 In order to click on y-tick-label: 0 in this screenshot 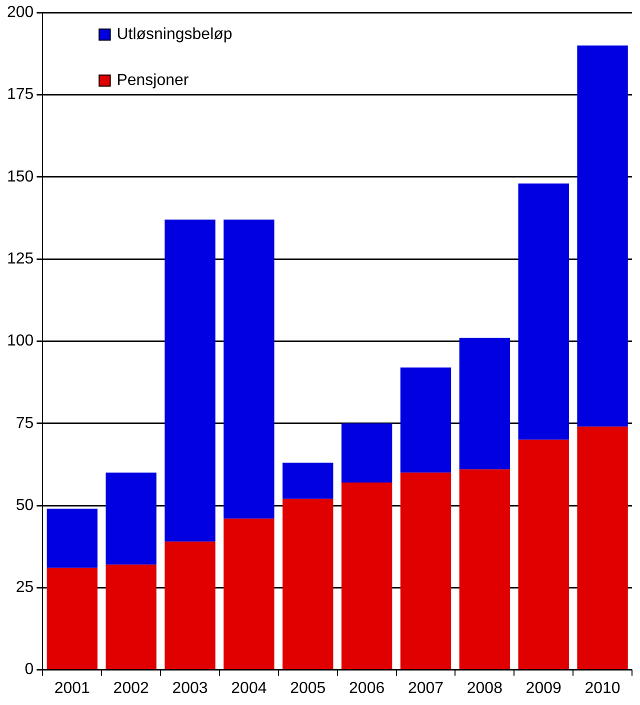, I will do `click(29, 669)`.